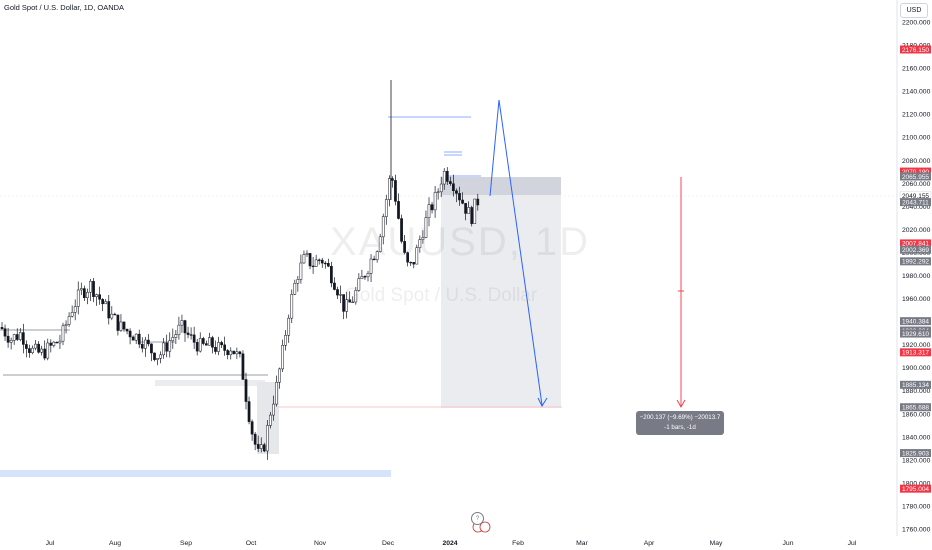 This screenshot has width=932, height=550. I want to click on x-tick-label: Jun, so click(788, 543).